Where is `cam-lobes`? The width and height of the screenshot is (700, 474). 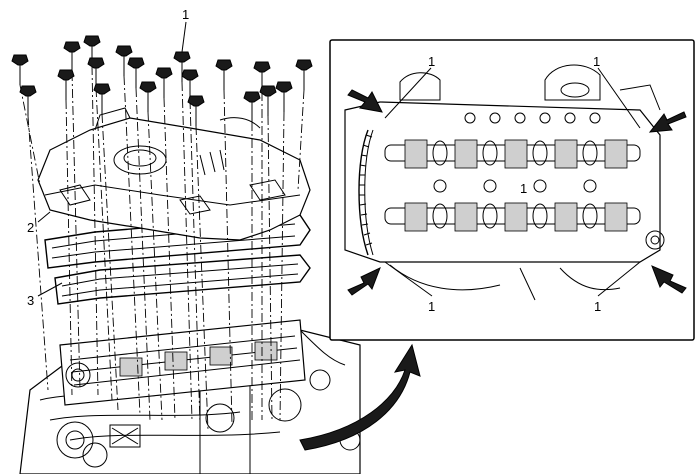
cam-lobes is located at coordinates (515, 184).